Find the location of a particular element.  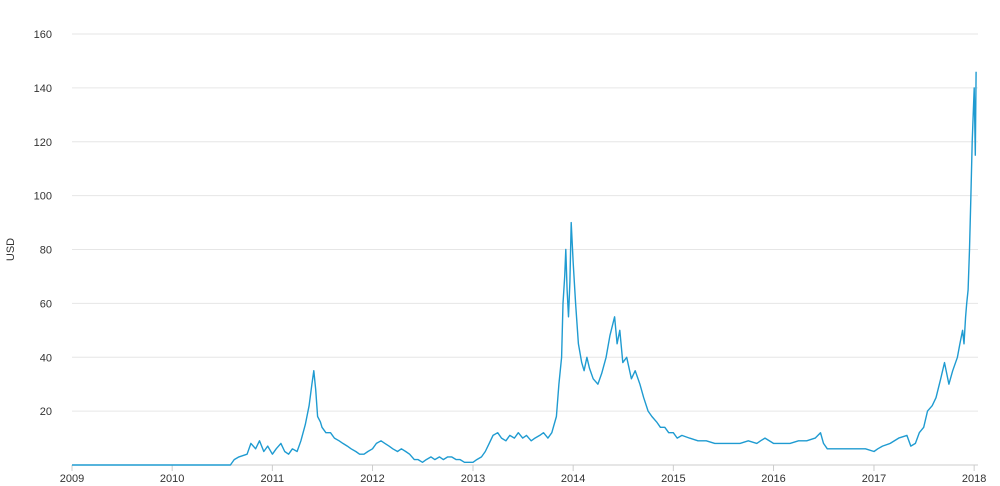

y-tick-label: 80 is located at coordinates (46, 251).